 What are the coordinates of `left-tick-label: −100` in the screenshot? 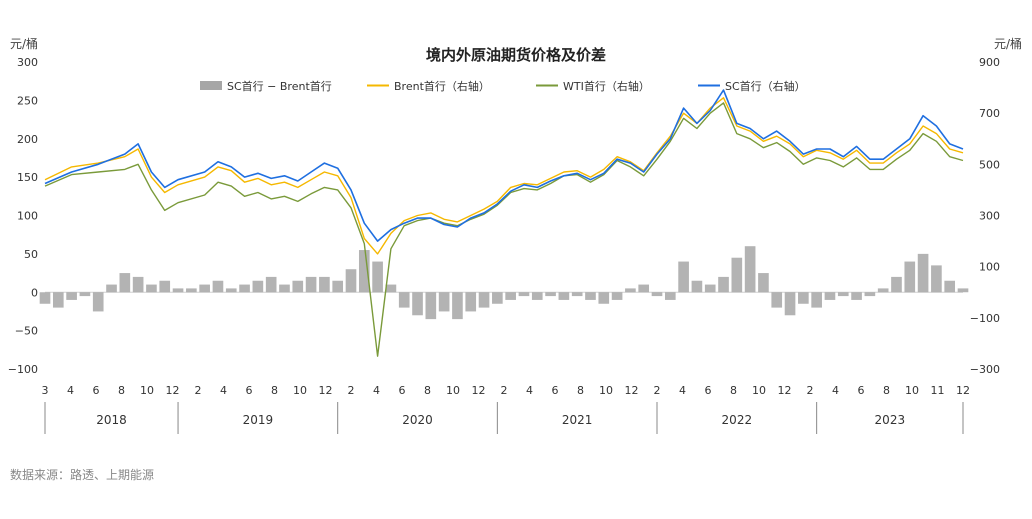 It's located at (23, 369).